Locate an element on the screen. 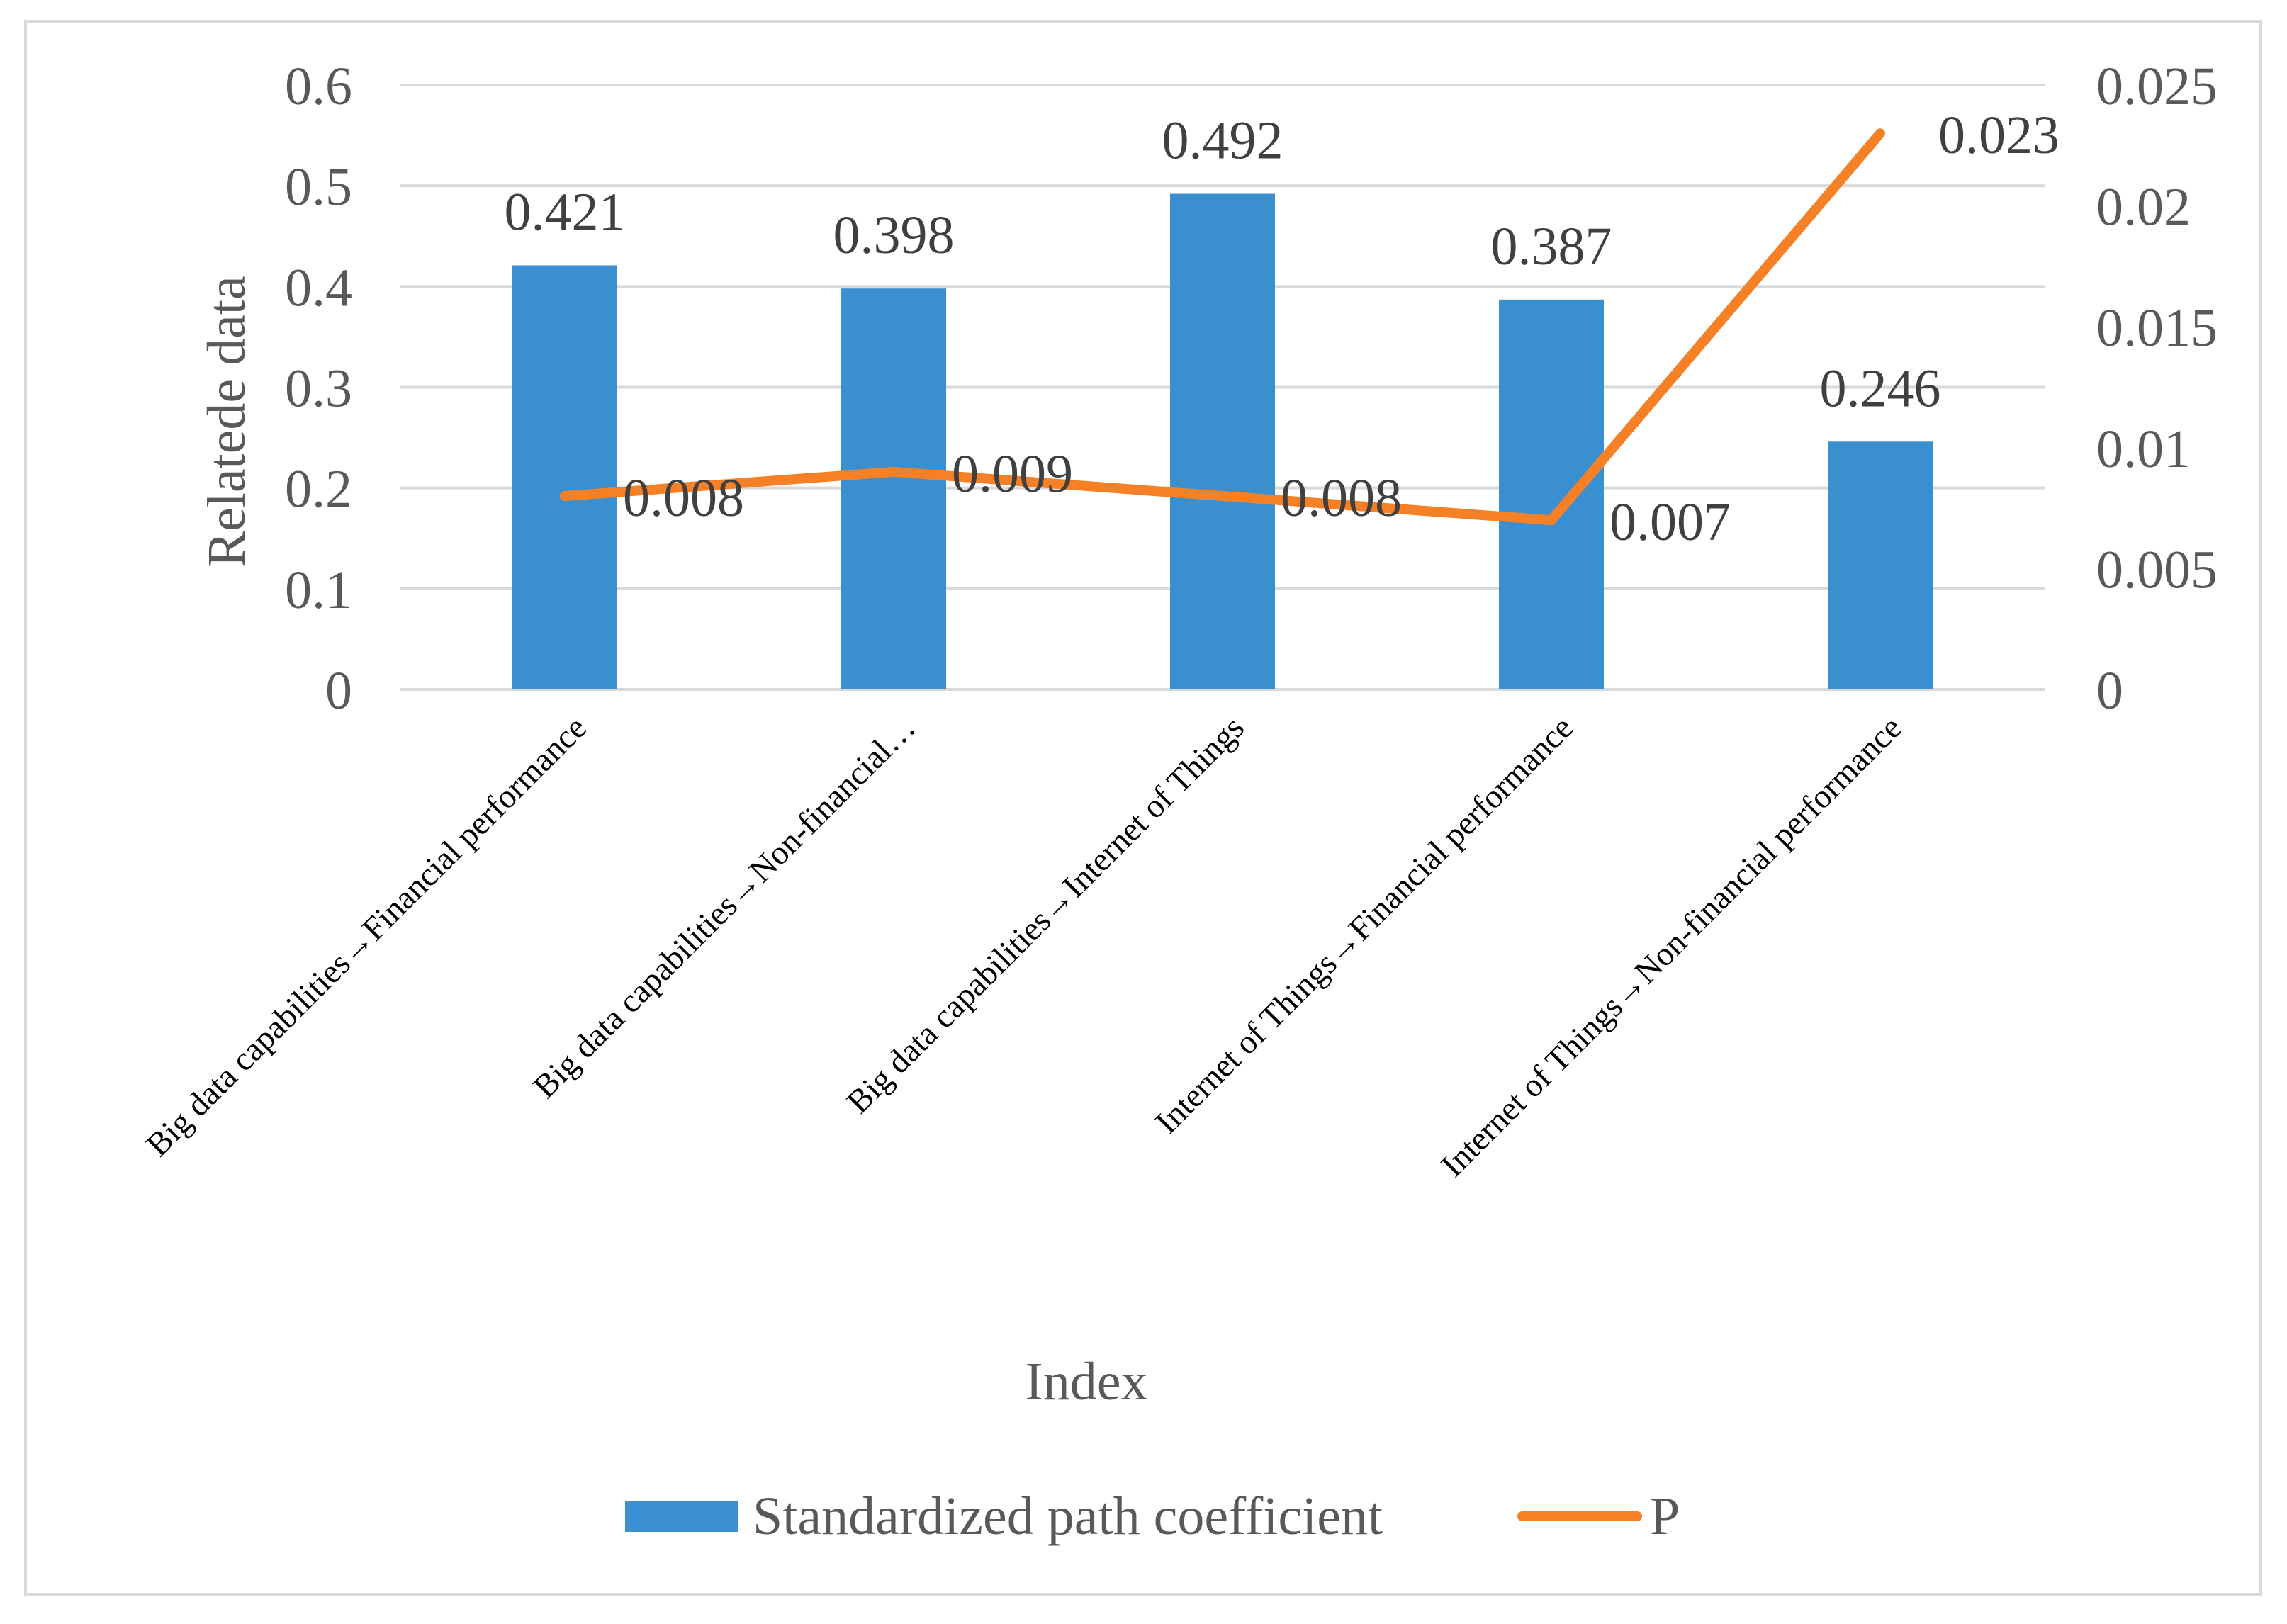 This screenshot has height=1624, width=2287. y2-tick-label: 0.01 is located at coordinates (2143, 449).